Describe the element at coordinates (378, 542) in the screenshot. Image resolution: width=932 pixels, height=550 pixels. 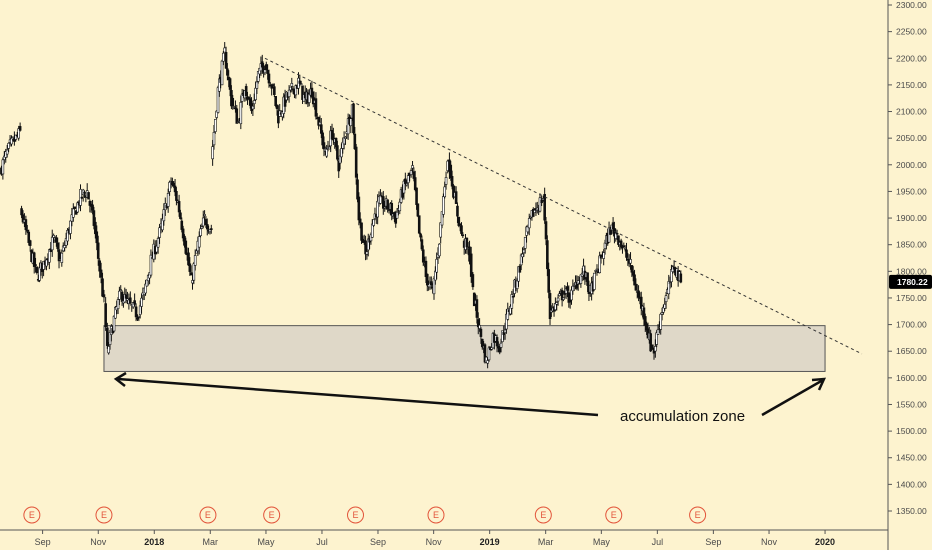
I see `x-tick-label: Sep` at that location.